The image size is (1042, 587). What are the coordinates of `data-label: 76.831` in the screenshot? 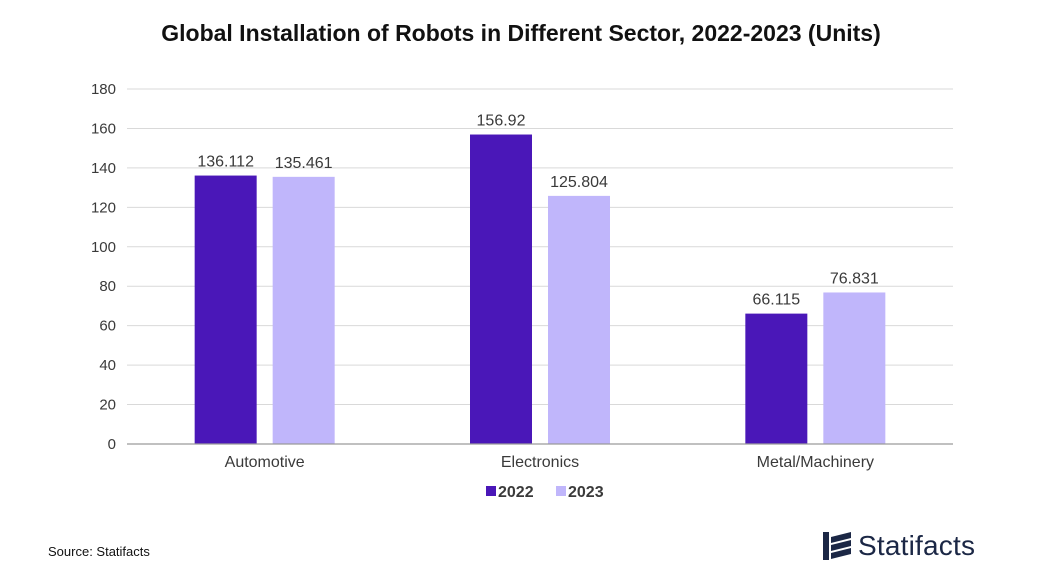 It's located at (854, 278).